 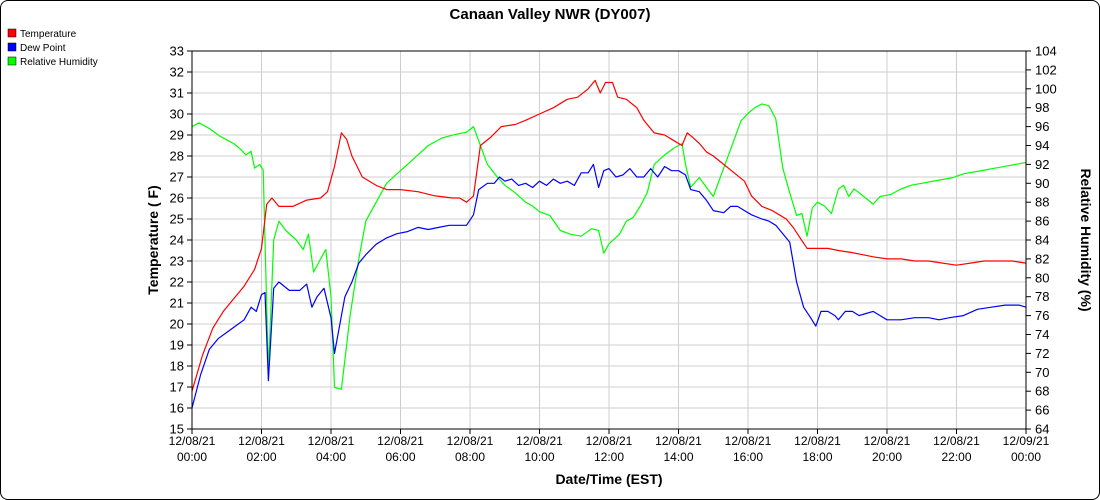 What do you see at coordinates (177, 240) in the screenshot?
I see `y-tick-label: 24` at bounding box center [177, 240].